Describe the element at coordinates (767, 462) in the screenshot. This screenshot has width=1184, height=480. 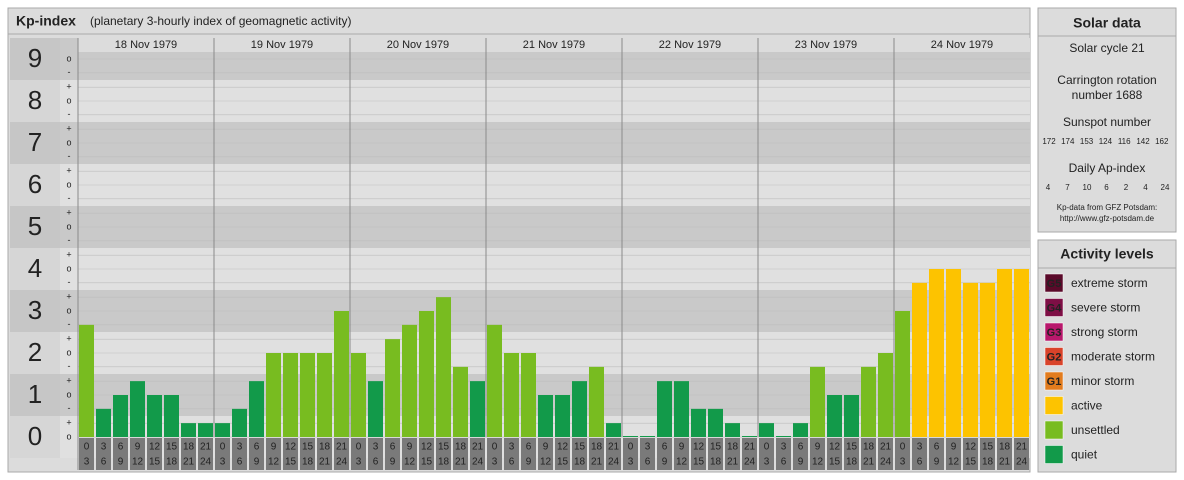
I see `hour-end: 3` at that location.